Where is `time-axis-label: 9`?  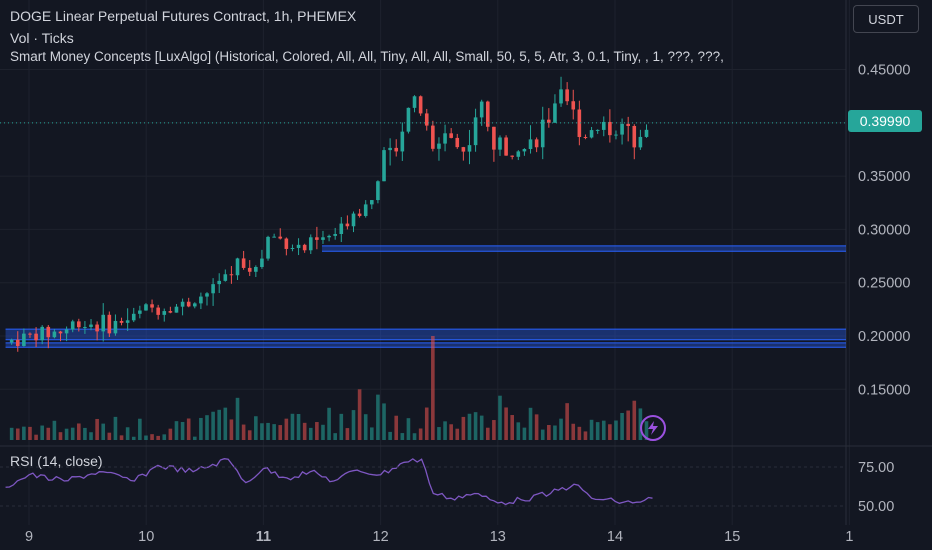 time-axis-label: 9 is located at coordinates (29, 537).